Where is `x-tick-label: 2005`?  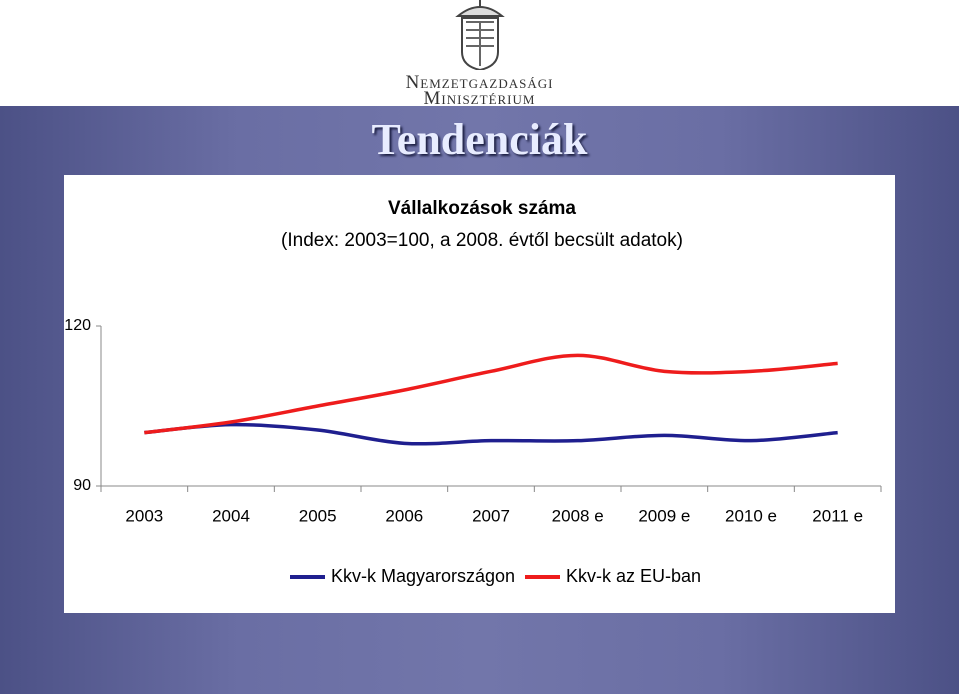
x-tick-label: 2005 is located at coordinates (318, 515).